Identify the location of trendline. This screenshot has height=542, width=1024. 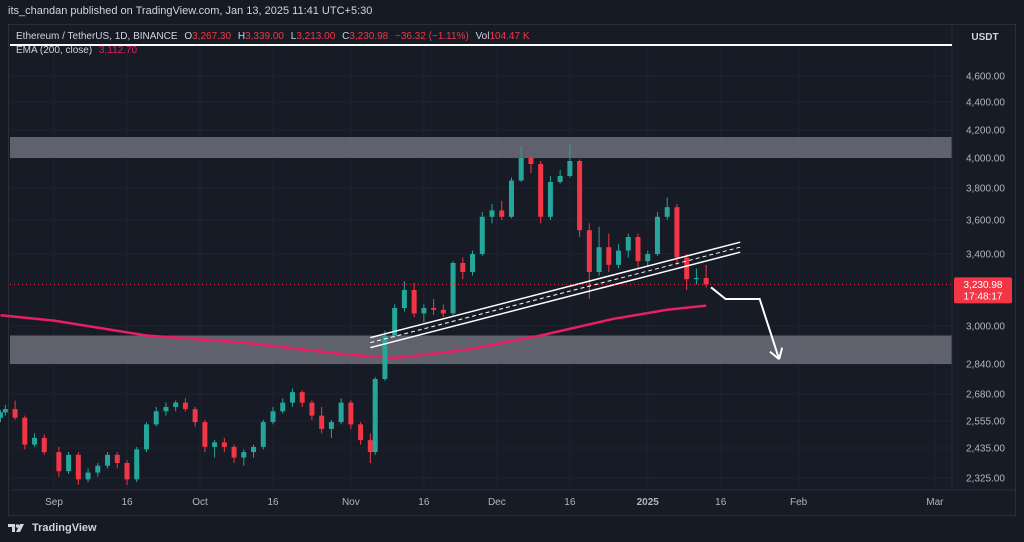
(555, 295).